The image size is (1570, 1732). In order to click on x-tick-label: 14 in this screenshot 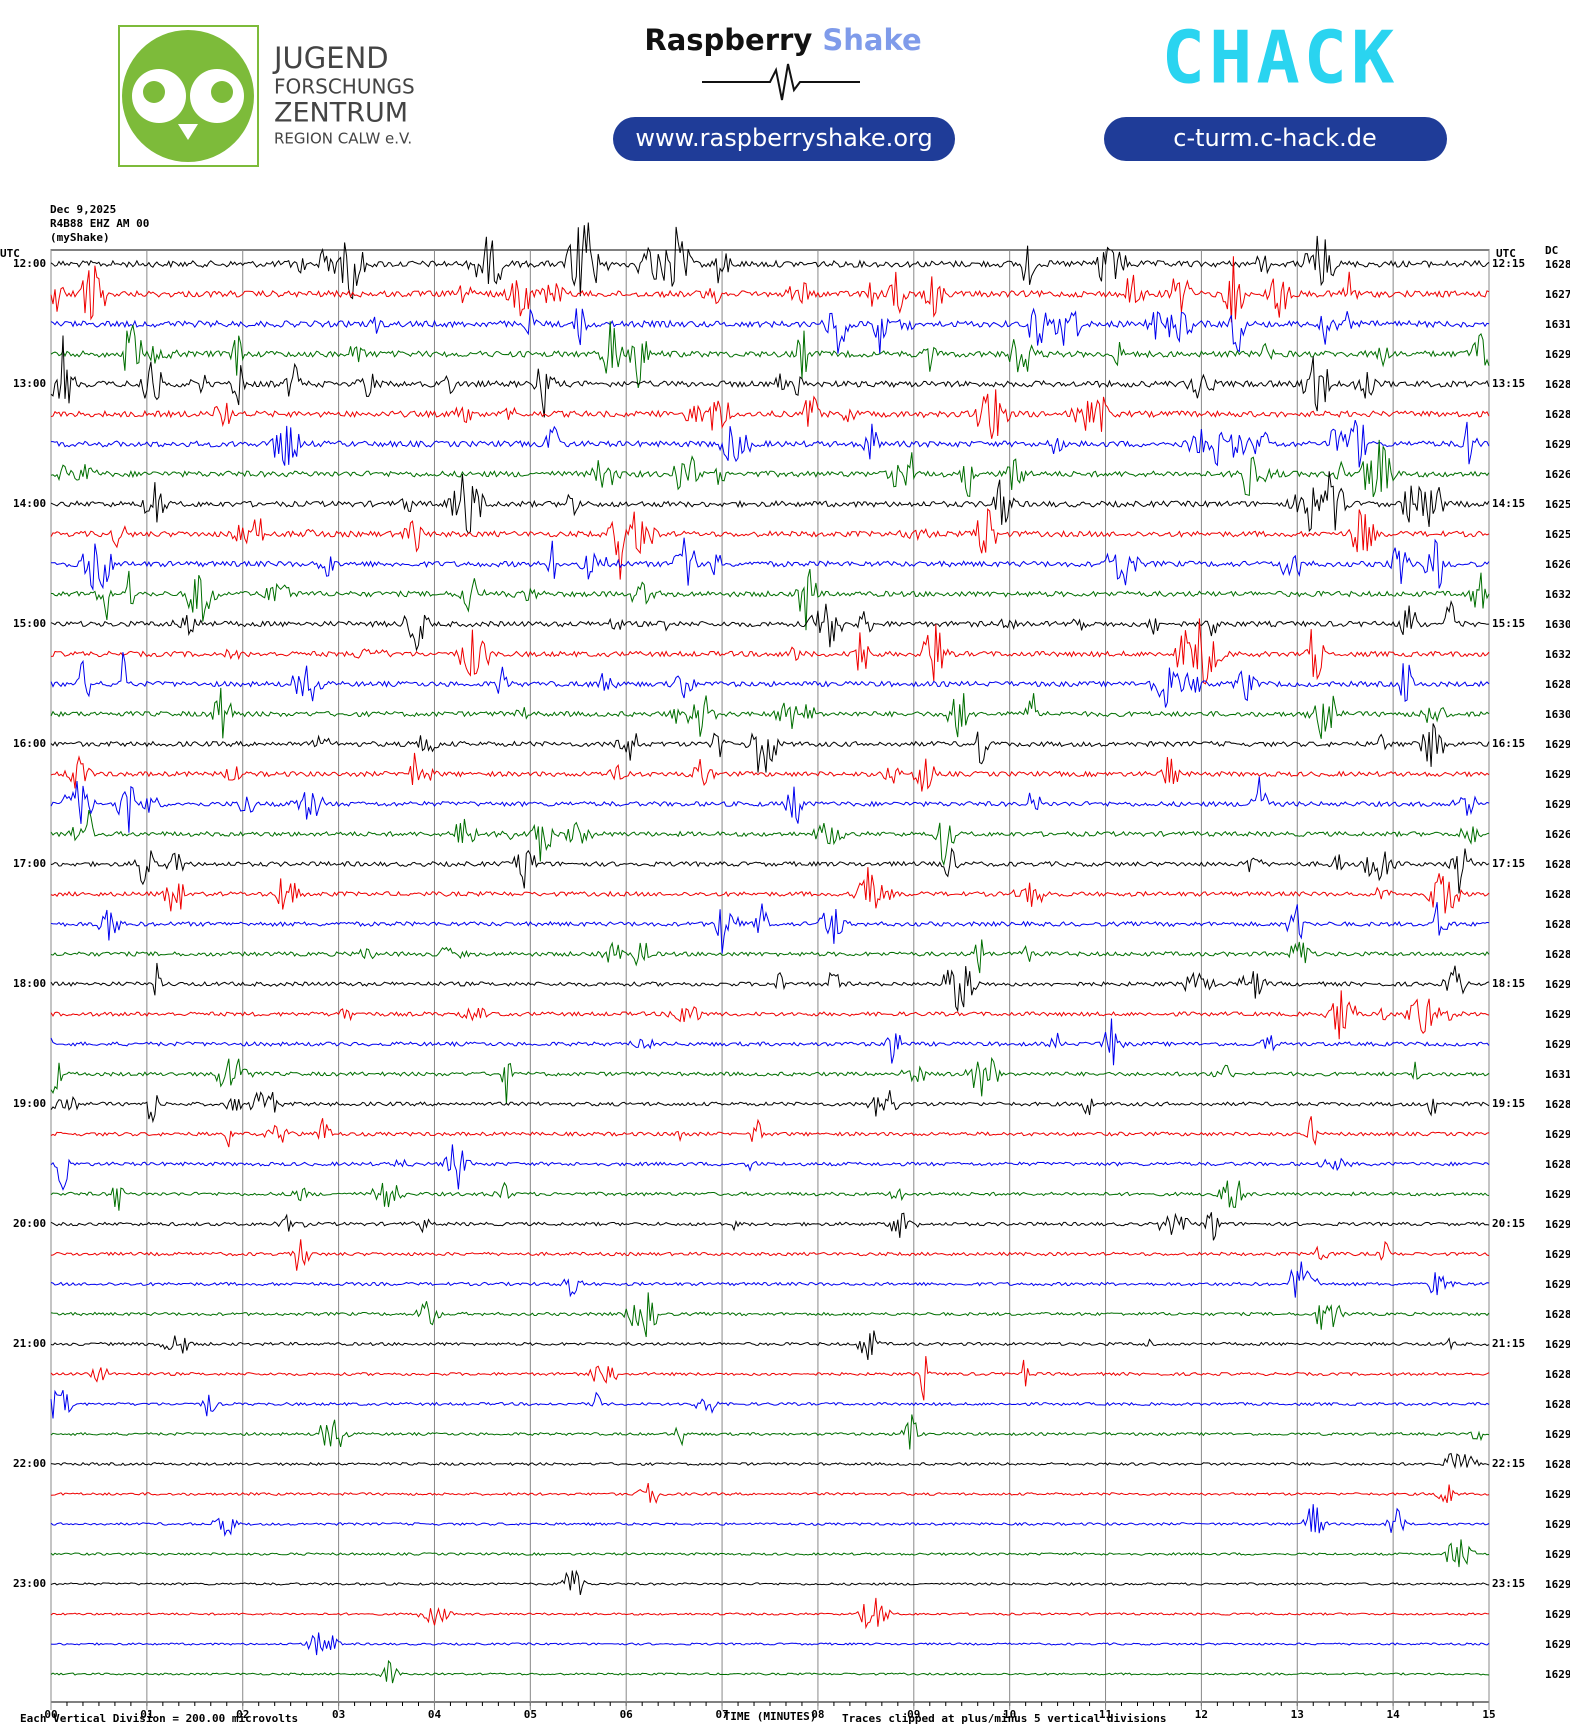, I will do `click(1394, 1714)`.